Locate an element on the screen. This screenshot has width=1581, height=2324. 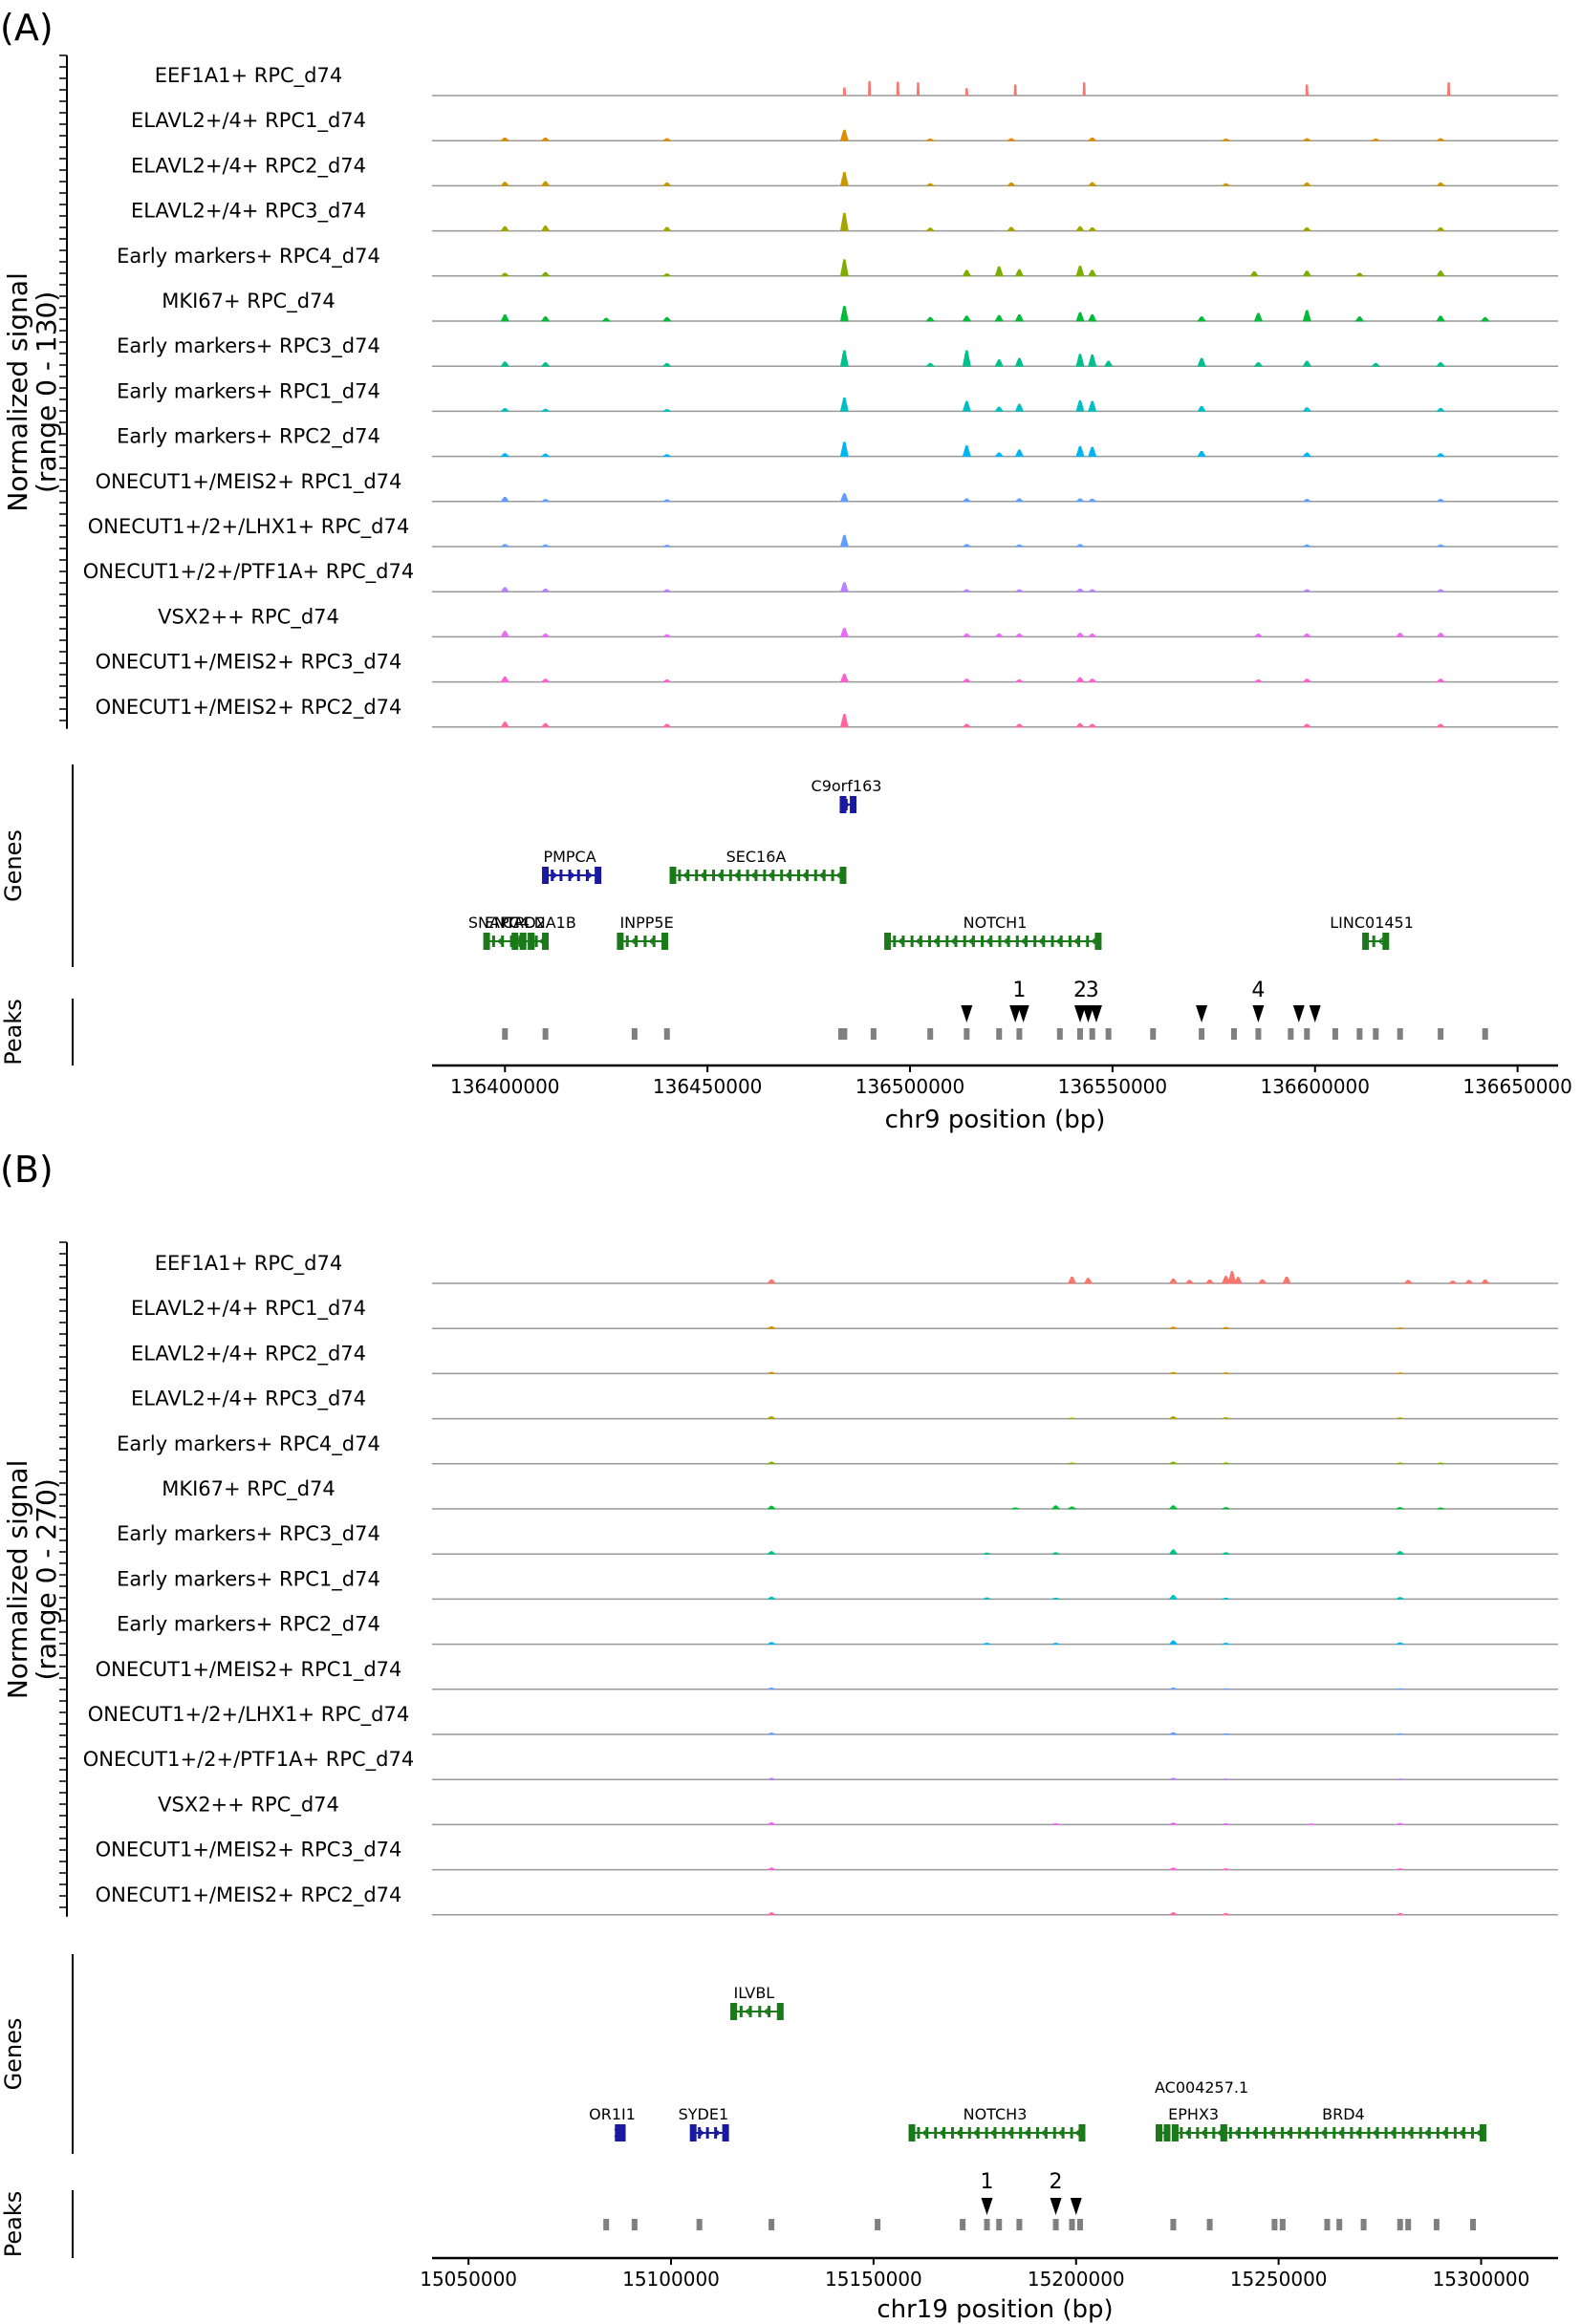
track: ELAVL2+/4+ RPC1_d74 is located at coordinates (844, 1313).